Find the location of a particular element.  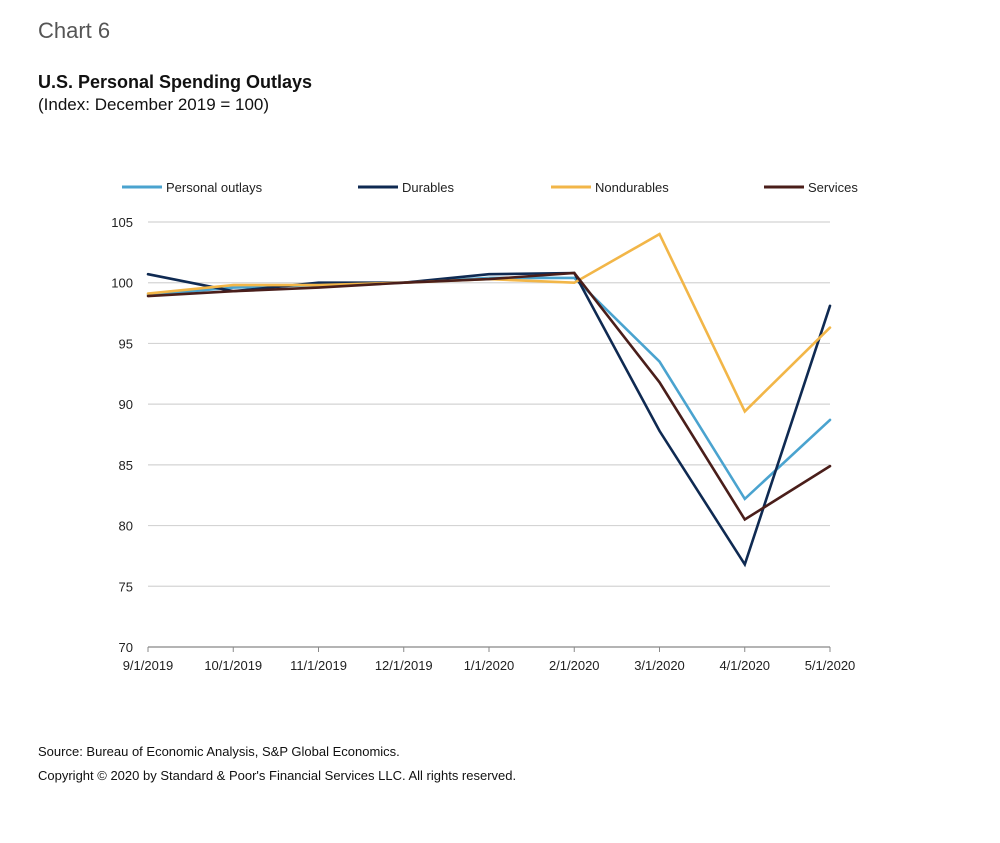

legend-label: Nondurables is located at coordinates (632, 187).